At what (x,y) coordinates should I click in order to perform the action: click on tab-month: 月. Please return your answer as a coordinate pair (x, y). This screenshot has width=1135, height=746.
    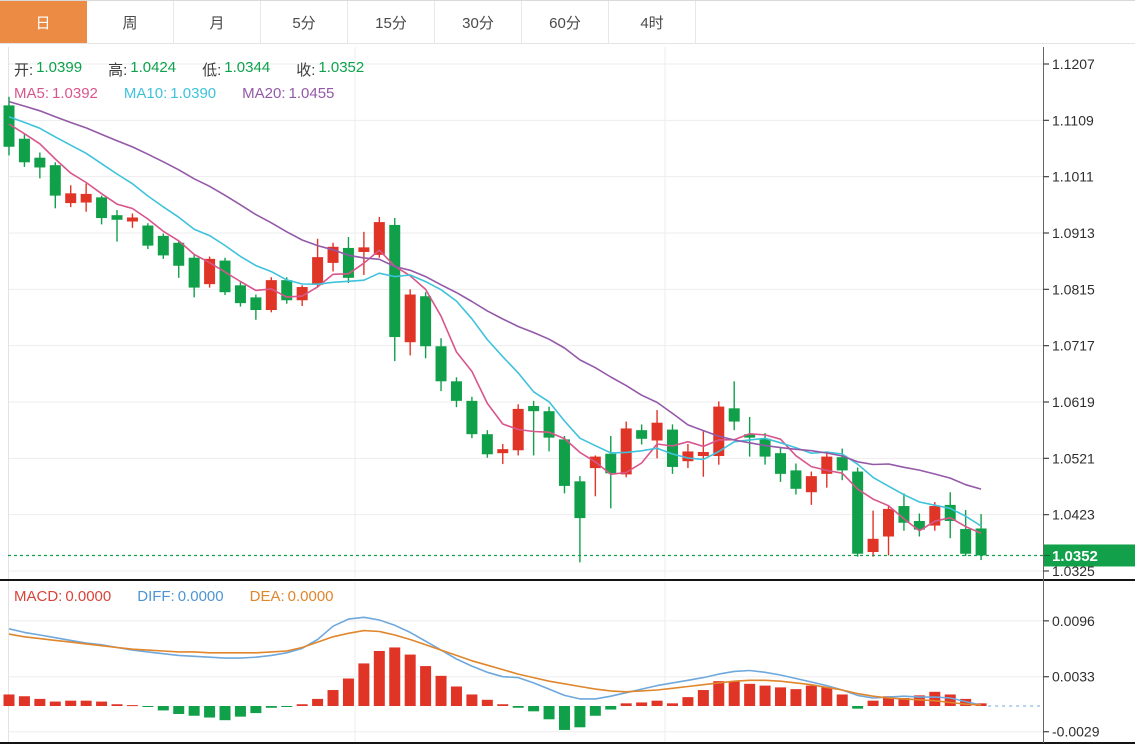
    Looking at the image, I should click on (217, 22).